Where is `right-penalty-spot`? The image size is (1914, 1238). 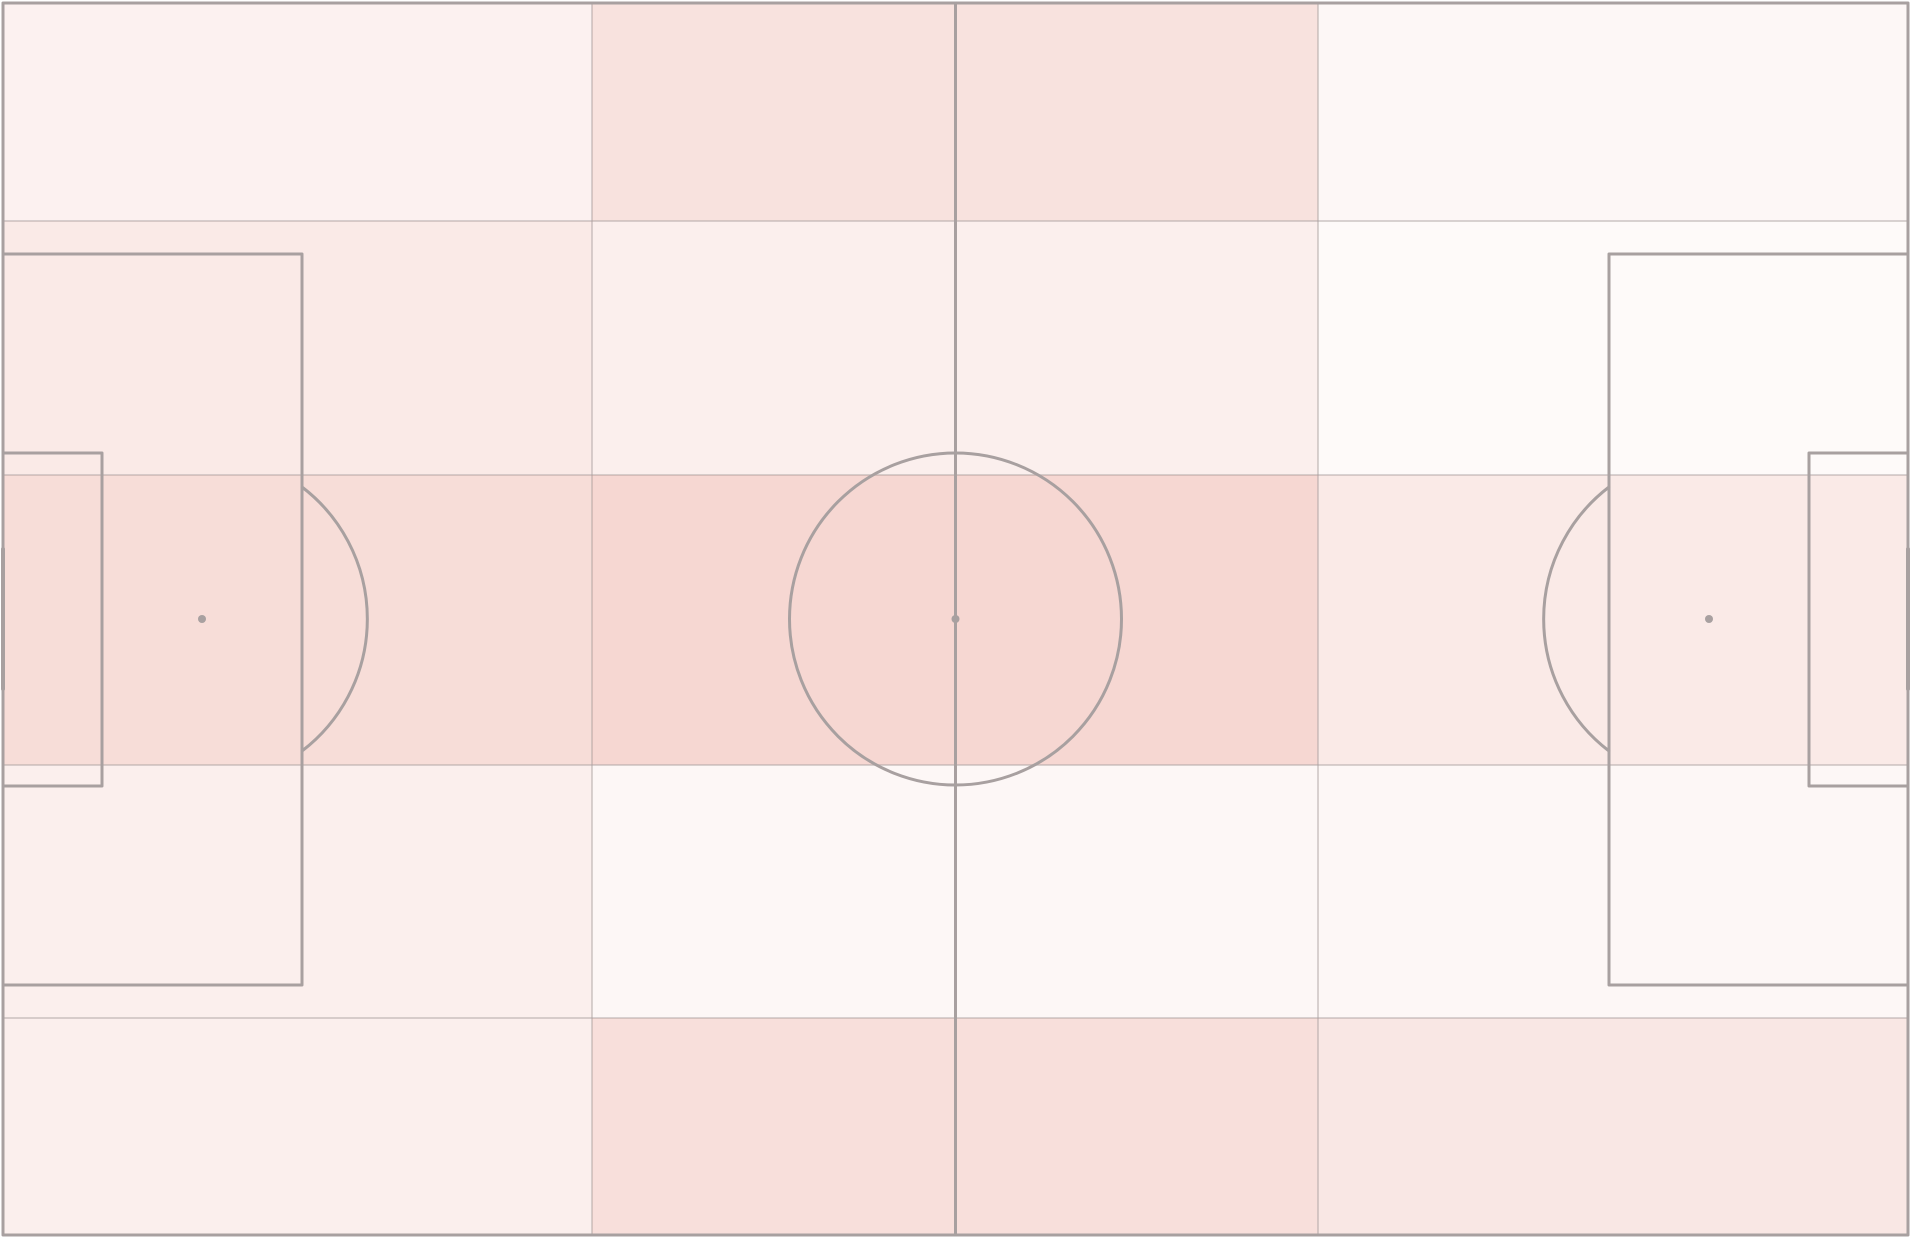
right-penalty-spot is located at coordinates (1709, 619).